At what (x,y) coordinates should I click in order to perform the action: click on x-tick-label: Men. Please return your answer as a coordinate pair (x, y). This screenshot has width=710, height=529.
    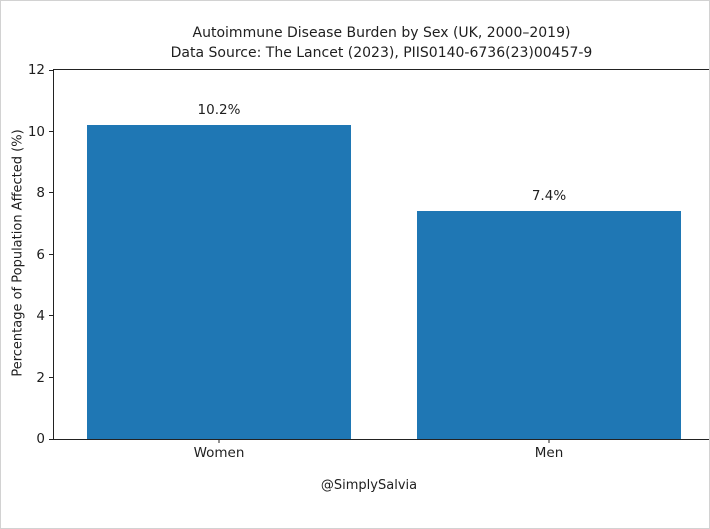
    Looking at the image, I should click on (549, 453).